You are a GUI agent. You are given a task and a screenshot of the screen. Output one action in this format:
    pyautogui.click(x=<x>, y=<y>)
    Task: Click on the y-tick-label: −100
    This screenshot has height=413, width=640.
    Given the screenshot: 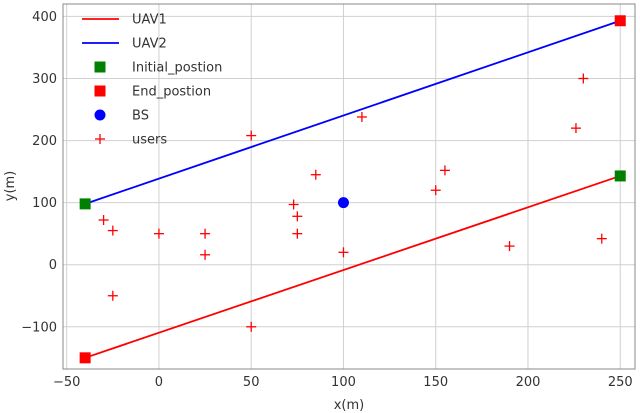 What is the action you would take?
    pyautogui.click(x=39, y=327)
    